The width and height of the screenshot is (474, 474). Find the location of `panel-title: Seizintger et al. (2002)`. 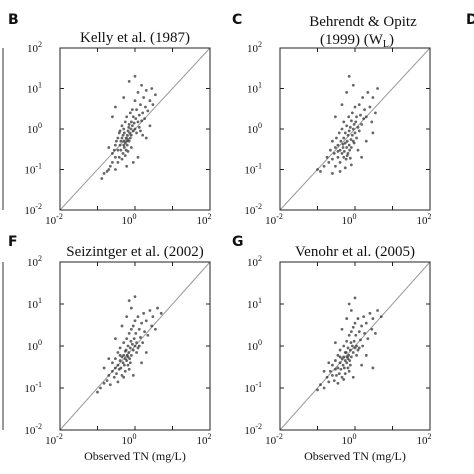

panel-title: Seizintger et al. (2002) is located at coordinates (134, 252).